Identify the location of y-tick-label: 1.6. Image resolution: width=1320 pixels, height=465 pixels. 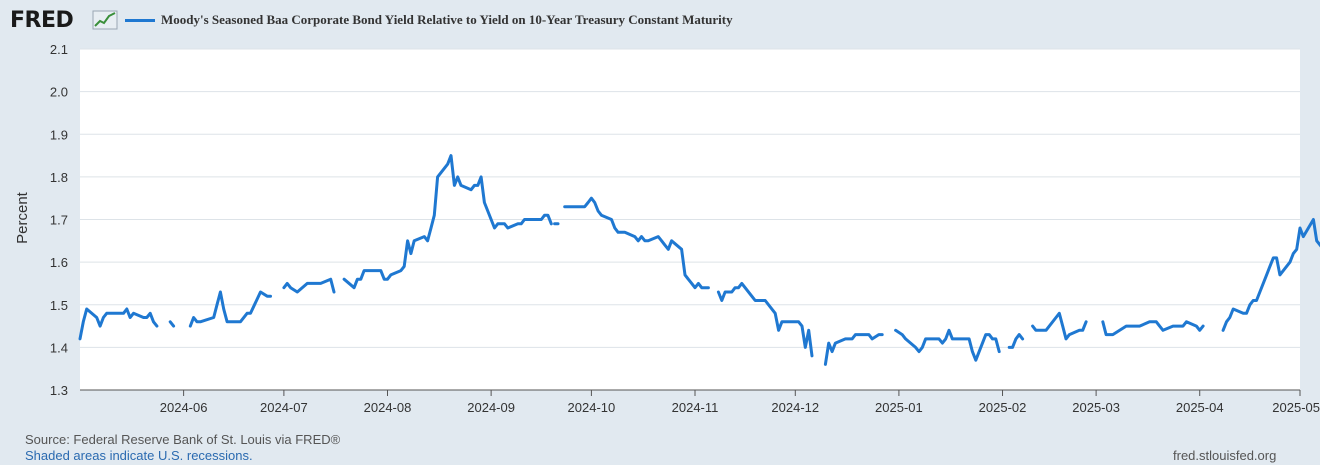
(59, 262).